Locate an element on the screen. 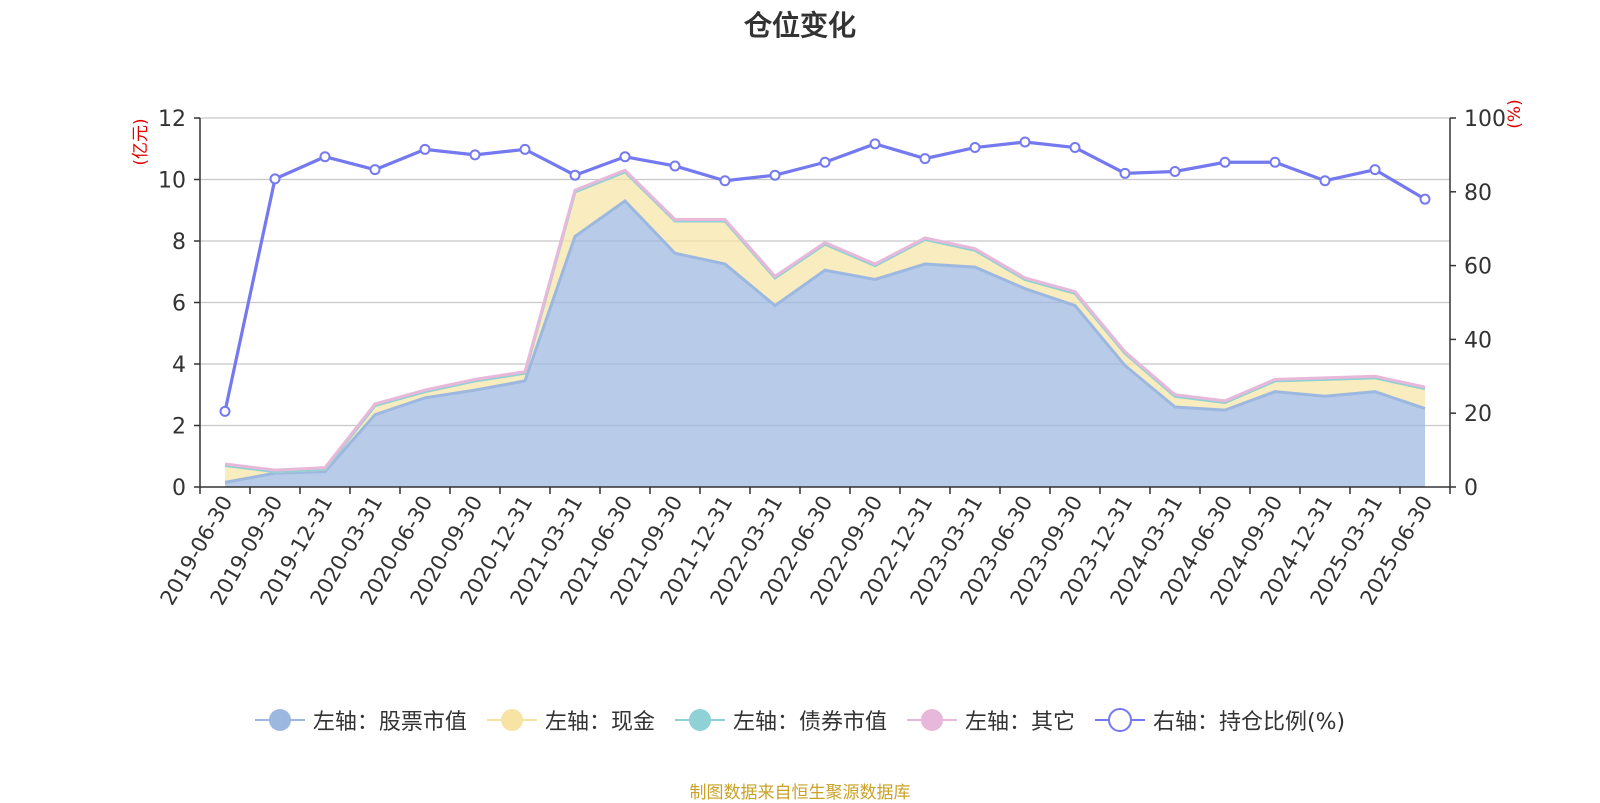 The height and width of the screenshot is (803, 1600). legend-item: 左轴：股票市值 is located at coordinates (360, 720).